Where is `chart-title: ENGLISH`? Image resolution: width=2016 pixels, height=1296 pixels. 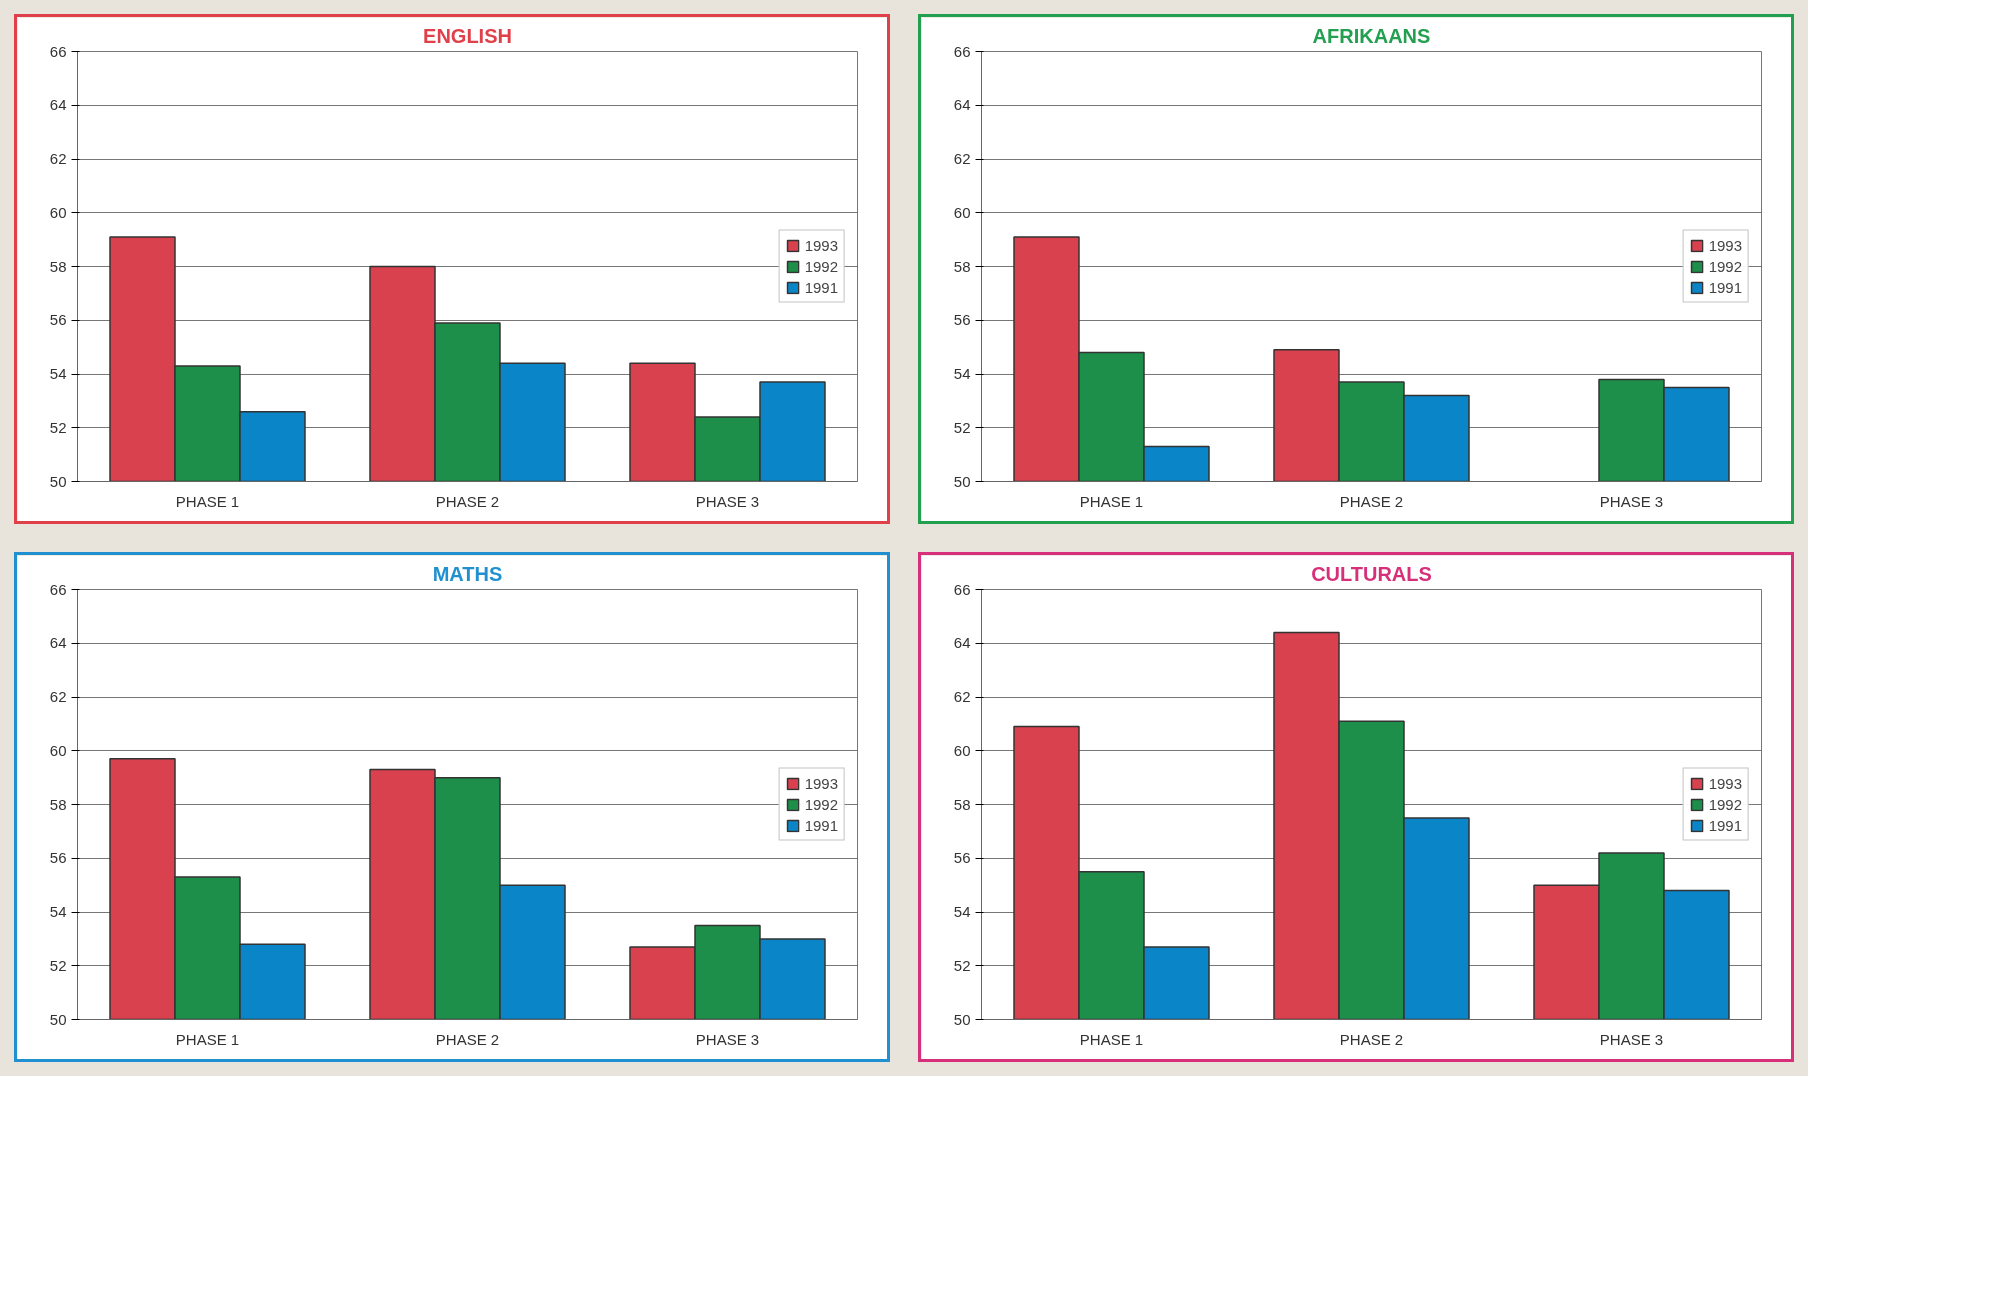 chart-title: ENGLISH is located at coordinates (467, 35).